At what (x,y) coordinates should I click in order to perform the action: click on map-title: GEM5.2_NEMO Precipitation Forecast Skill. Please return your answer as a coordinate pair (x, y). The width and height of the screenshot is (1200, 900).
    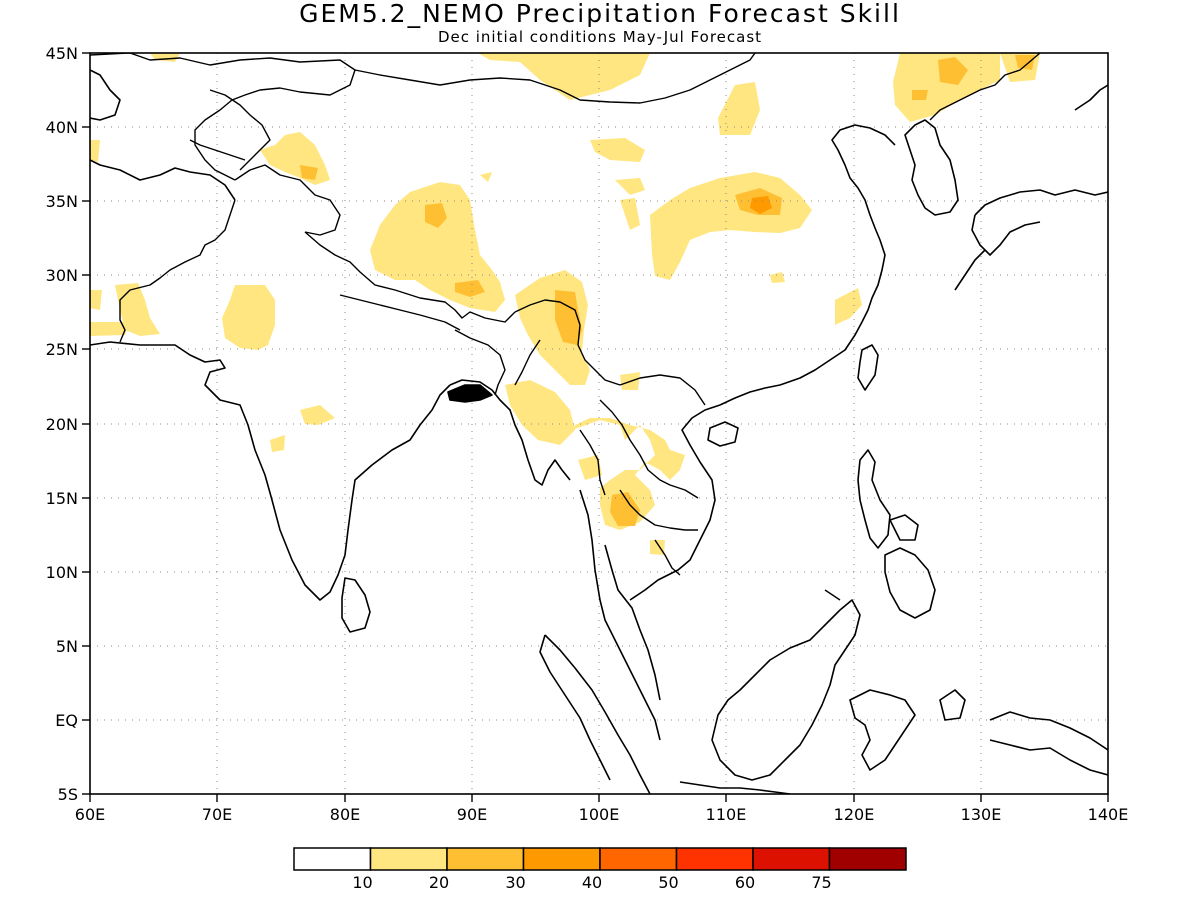
    Looking at the image, I should click on (600, 14).